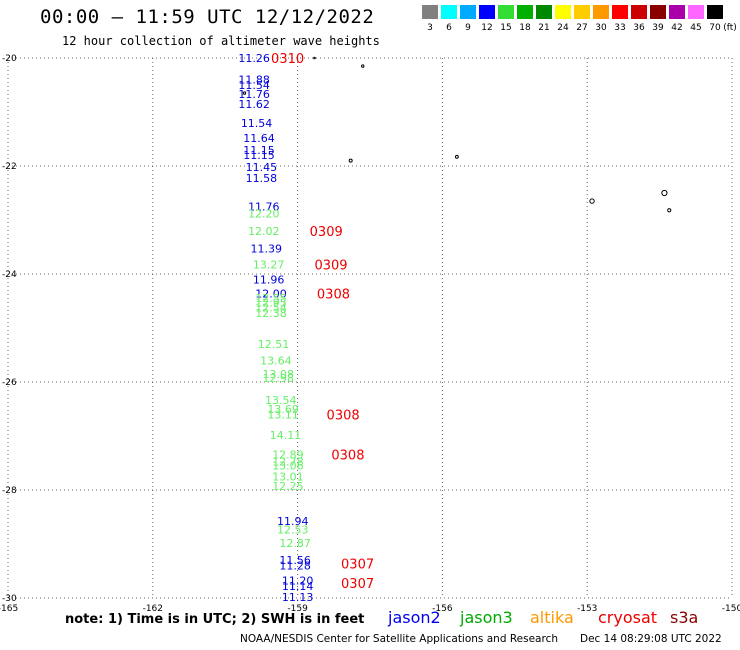  I want to click on wave-height-label: 11.58, so click(262, 178).